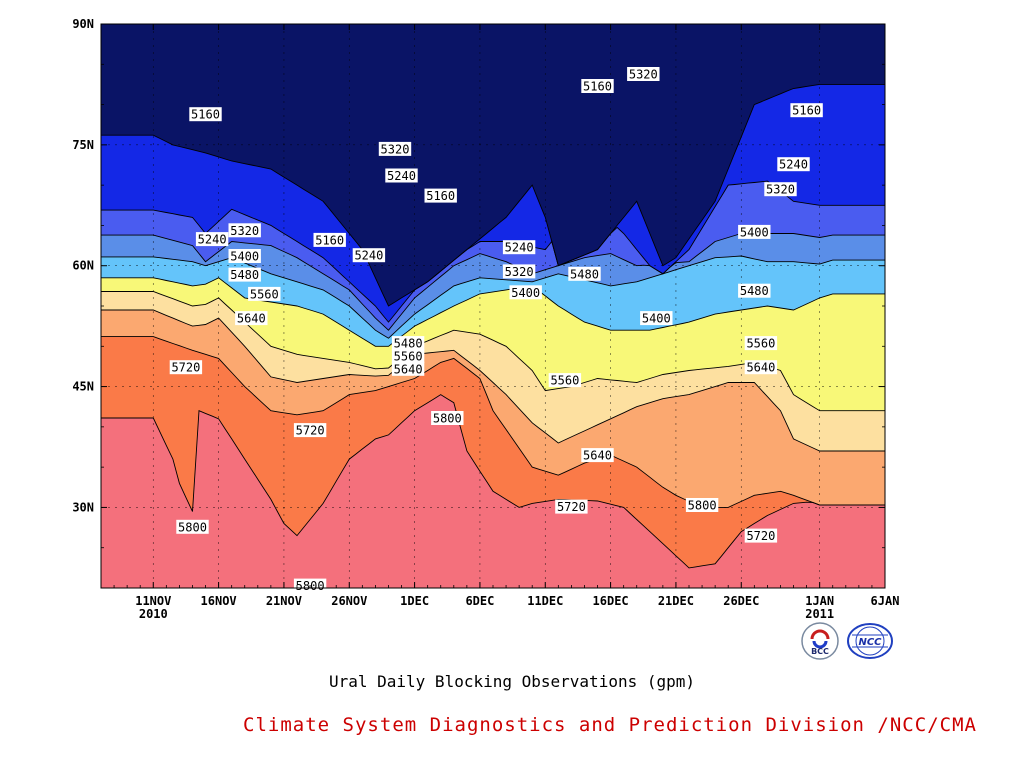 Image resolution: width=1024 pixels, height=768 pixels. I want to click on logo-ncc-text: NCC, so click(870, 642).